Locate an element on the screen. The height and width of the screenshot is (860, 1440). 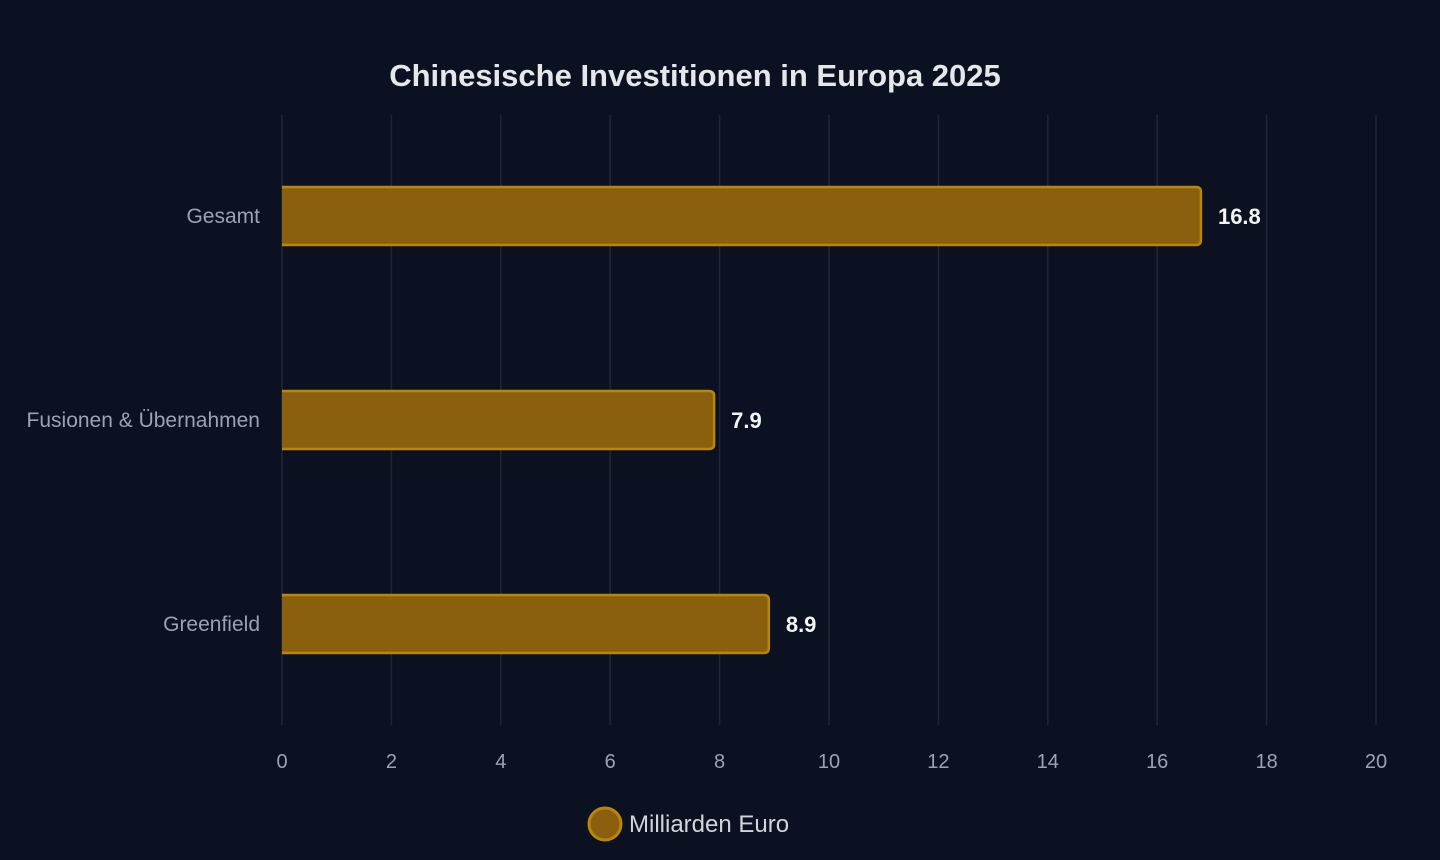
x-tick-label: 4 is located at coordinates (500, 762).